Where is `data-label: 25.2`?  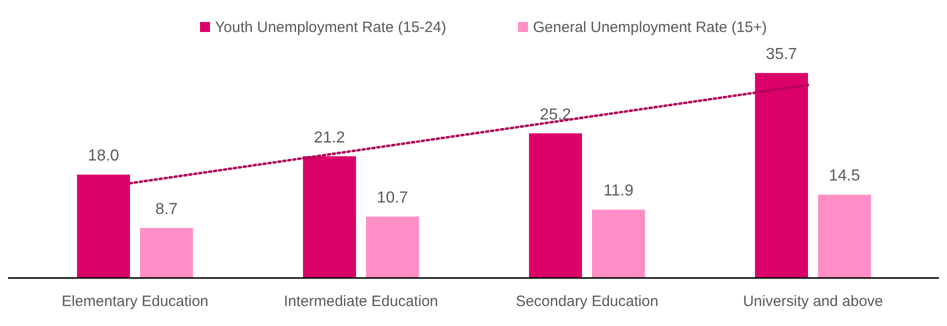
data-label: 25.2 is located at coordinates (556, 115).